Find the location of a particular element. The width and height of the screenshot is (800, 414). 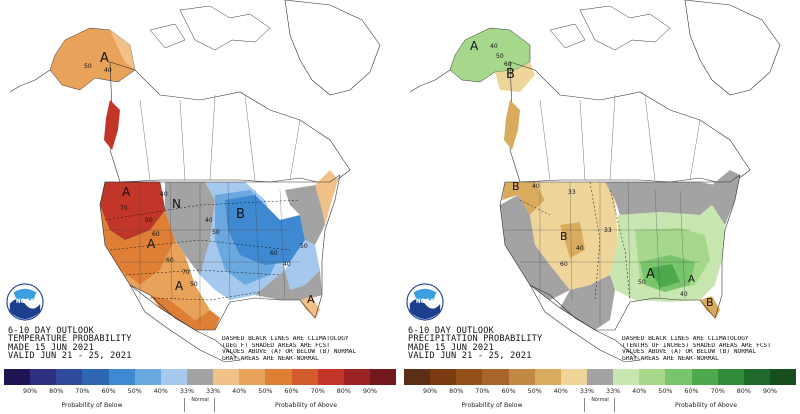

us-northcentral-near-normal is located at coordinates (660, 198).